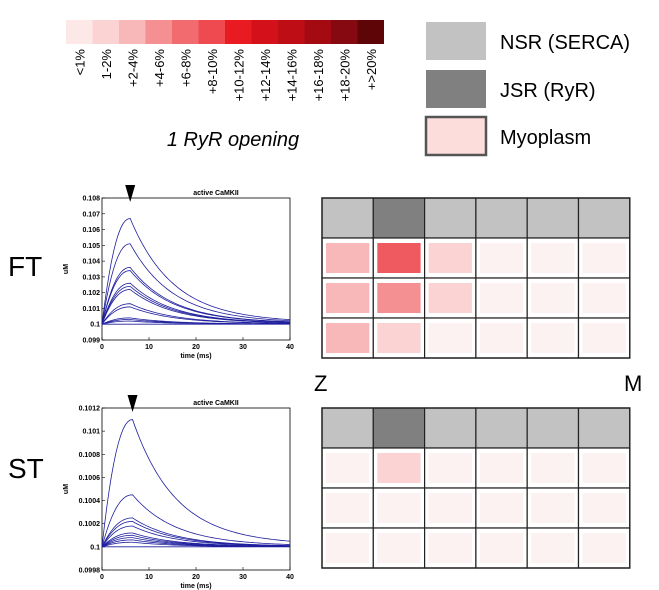 Image resolution: width=659 pixels, height=590 pixels. What do you see at coordinates (195, 356) in the screenshot?
I see `x-axis-label: time (ms)` at bounding box center [195, 356].